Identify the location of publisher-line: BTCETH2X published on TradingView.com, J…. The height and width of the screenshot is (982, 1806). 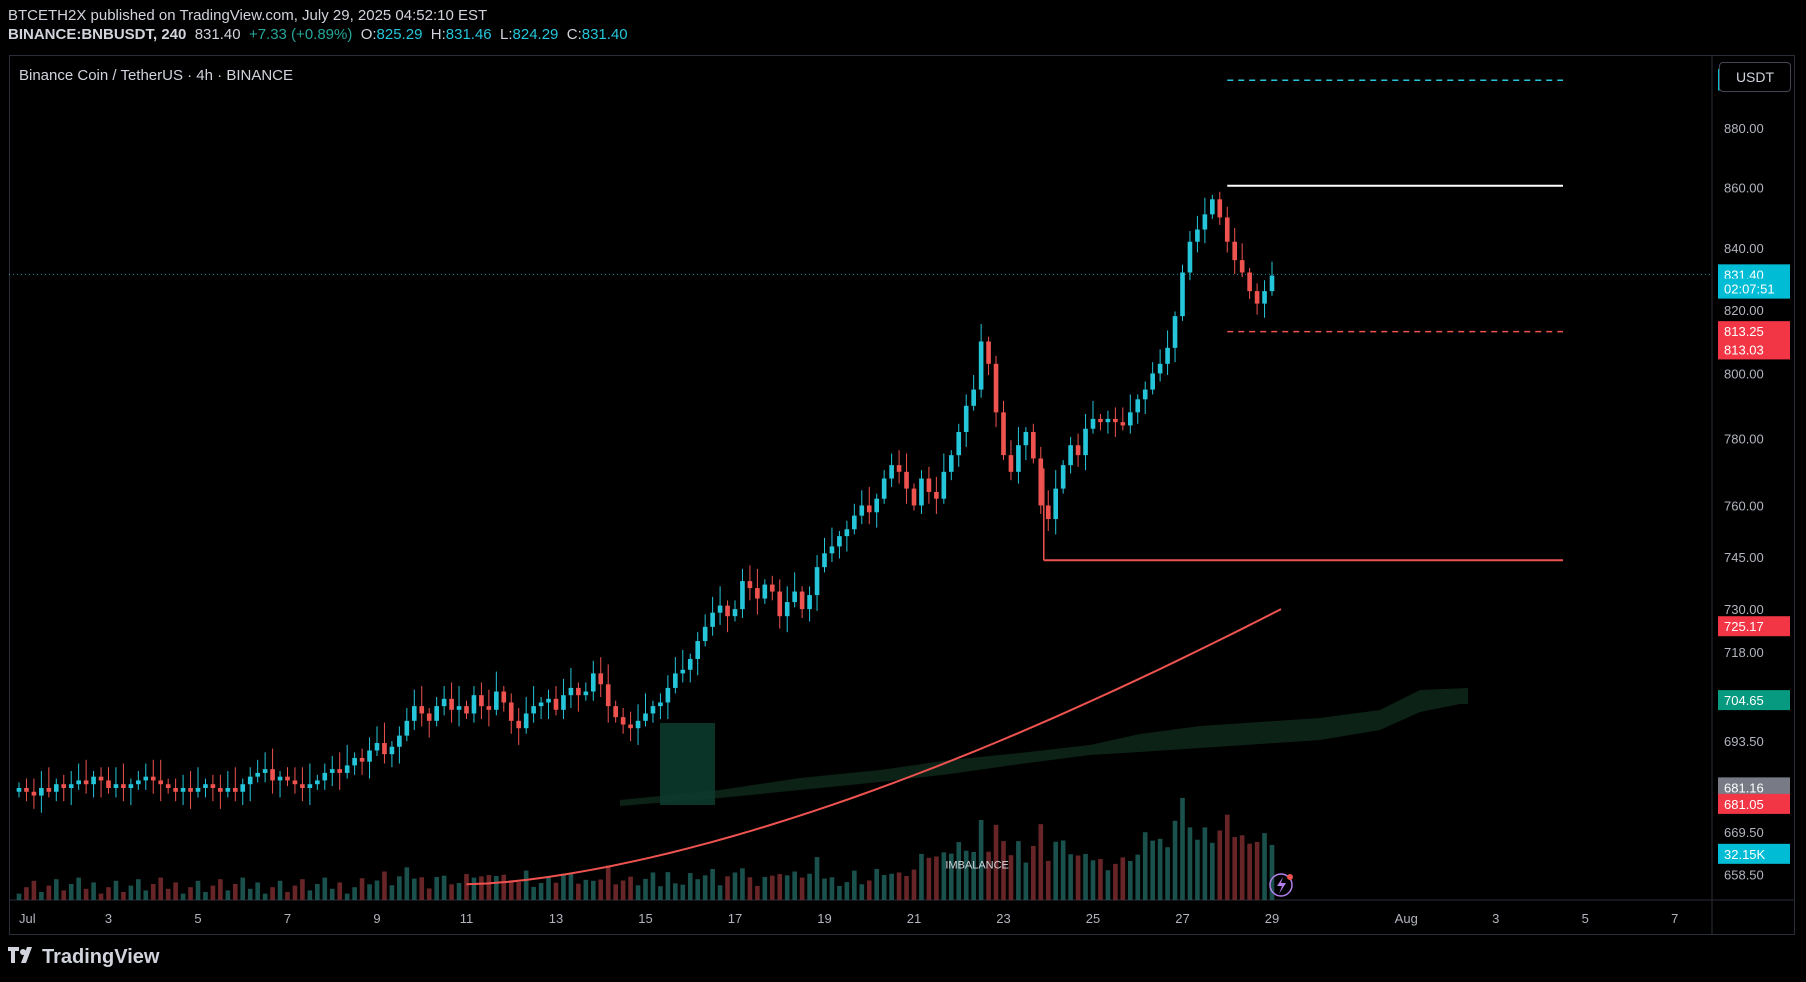
(248, 15).